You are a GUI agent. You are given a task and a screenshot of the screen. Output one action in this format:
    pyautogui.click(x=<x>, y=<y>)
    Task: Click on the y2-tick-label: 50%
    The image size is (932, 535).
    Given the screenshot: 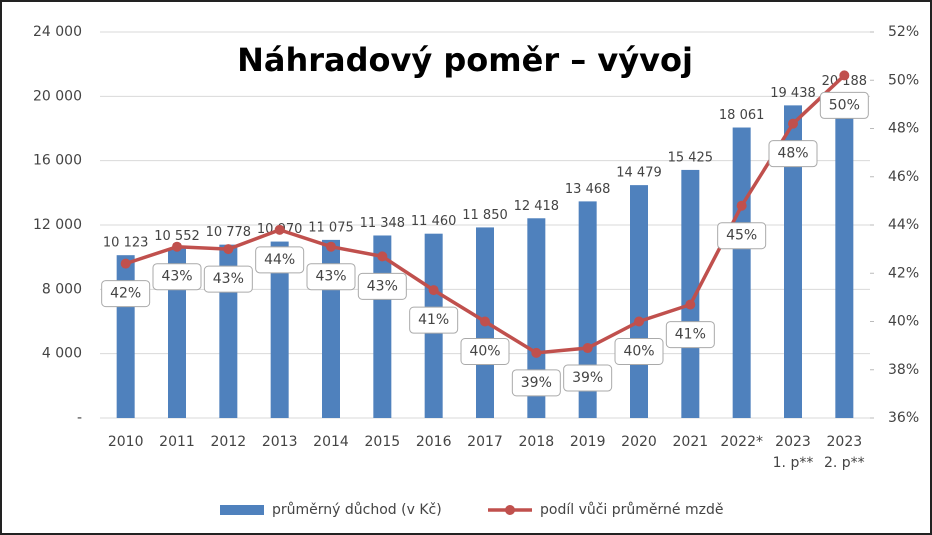 What is the action you would take?
    pyautogui.click(x=903, y=80)
    